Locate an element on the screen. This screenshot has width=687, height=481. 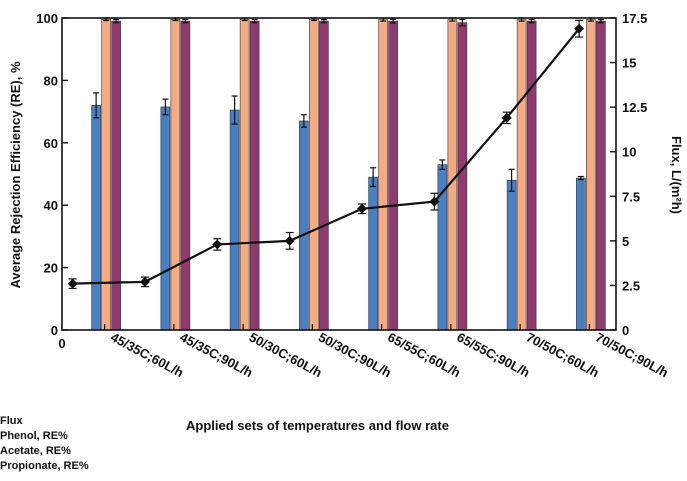
y2-axis-title: Flux, L/(m²h) is located at coordinates (676, 175).